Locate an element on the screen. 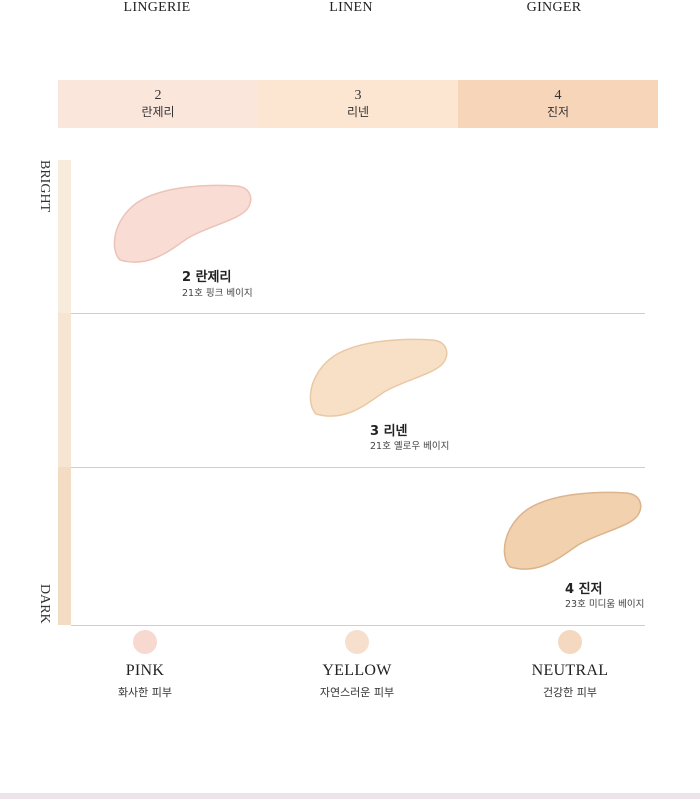  shade-name: 진저 is located at coordinates (558, 112).